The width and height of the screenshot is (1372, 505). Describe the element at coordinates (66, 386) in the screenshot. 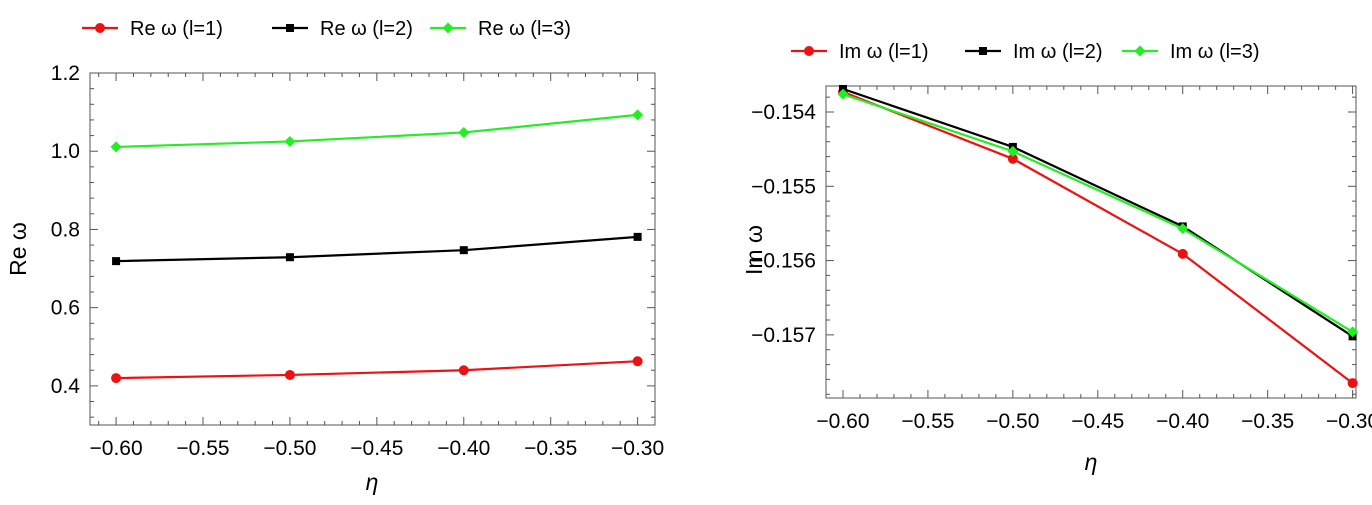

I see `left-y-tick-label: 0.4` at that location.